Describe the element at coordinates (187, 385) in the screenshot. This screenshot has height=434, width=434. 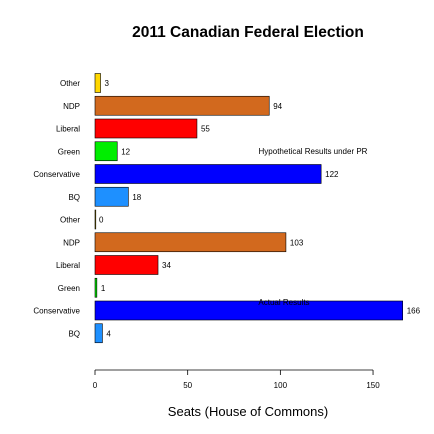
I see `x-tick-label: 50` at that location.